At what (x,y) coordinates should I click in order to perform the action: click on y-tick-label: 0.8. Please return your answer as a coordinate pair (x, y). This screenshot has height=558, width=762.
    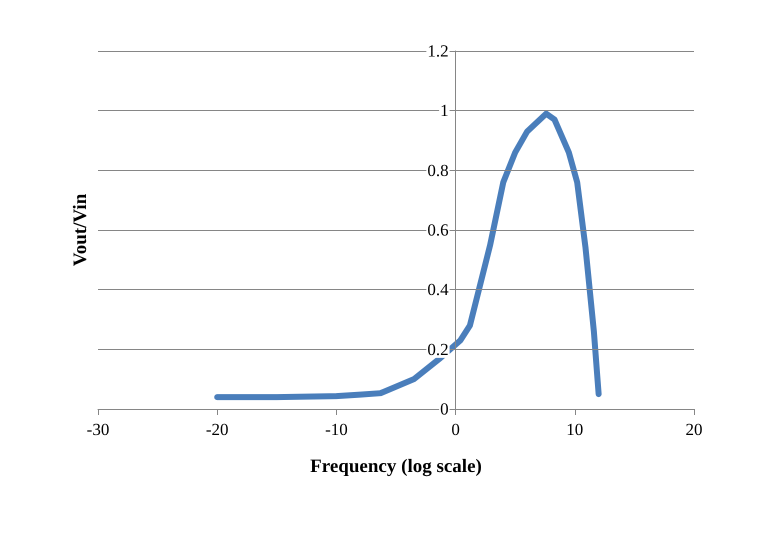
    Looking at the image, I should click on (438, 170).